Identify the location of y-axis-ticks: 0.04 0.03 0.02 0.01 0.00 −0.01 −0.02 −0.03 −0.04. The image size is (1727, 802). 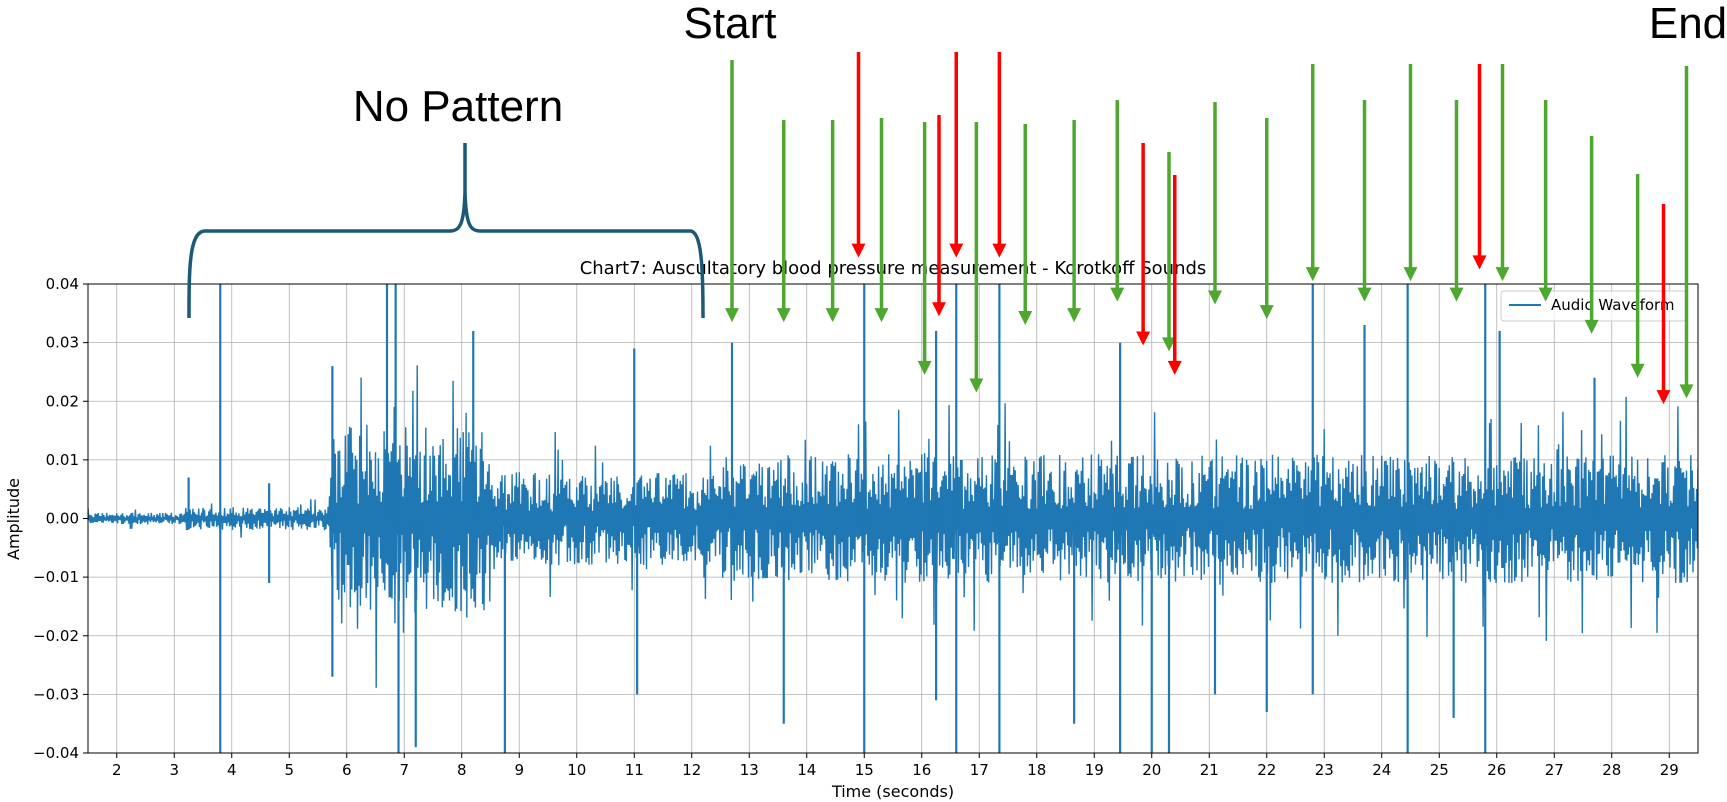
(60, 518).